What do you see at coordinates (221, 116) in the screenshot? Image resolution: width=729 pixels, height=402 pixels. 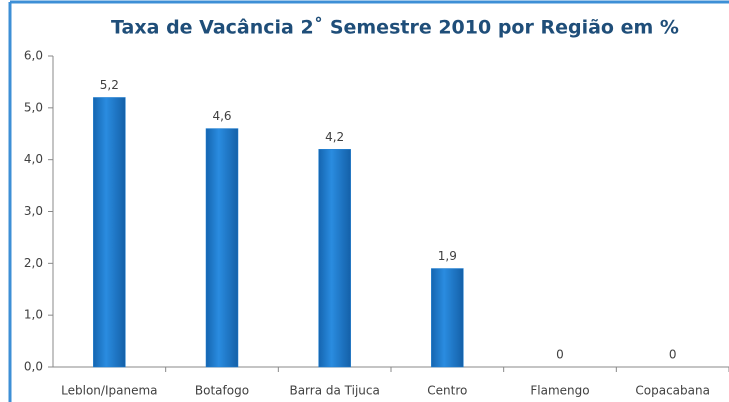 I see `value-label: 4,6` at bounding box center [221, 116].